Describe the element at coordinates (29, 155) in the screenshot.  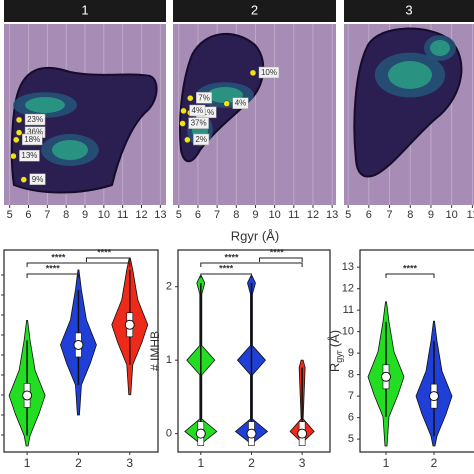
I see `cluster-label: 13%` at that location.